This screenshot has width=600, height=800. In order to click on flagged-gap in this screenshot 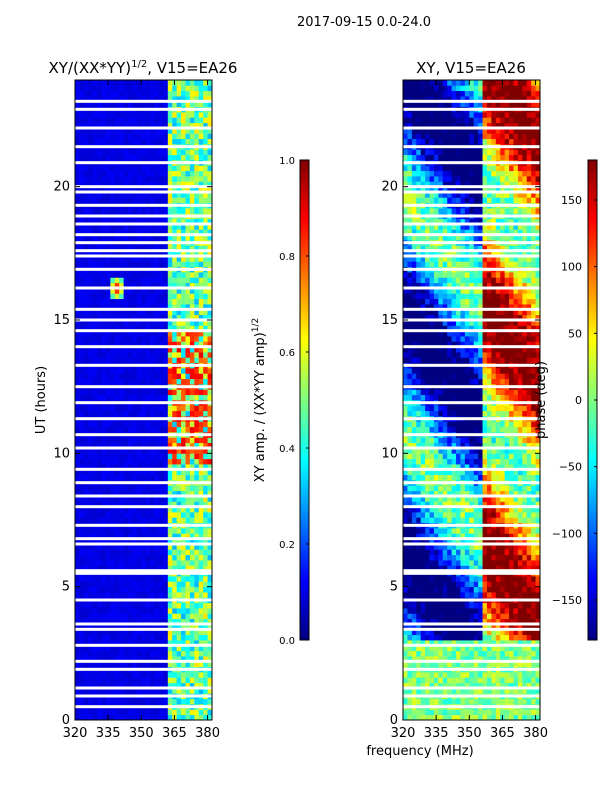, I will do `click(143, 235)`.